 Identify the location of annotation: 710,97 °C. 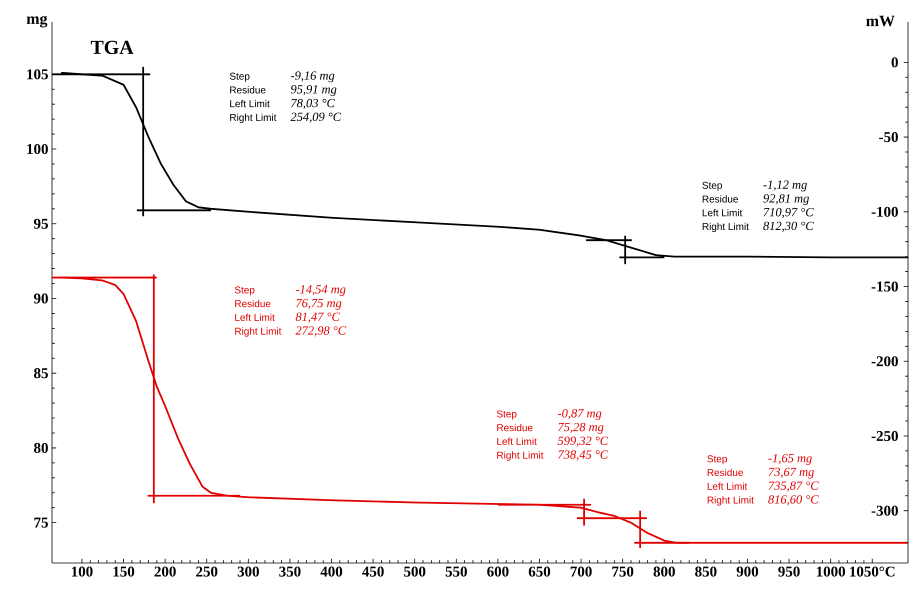
(789, 213).